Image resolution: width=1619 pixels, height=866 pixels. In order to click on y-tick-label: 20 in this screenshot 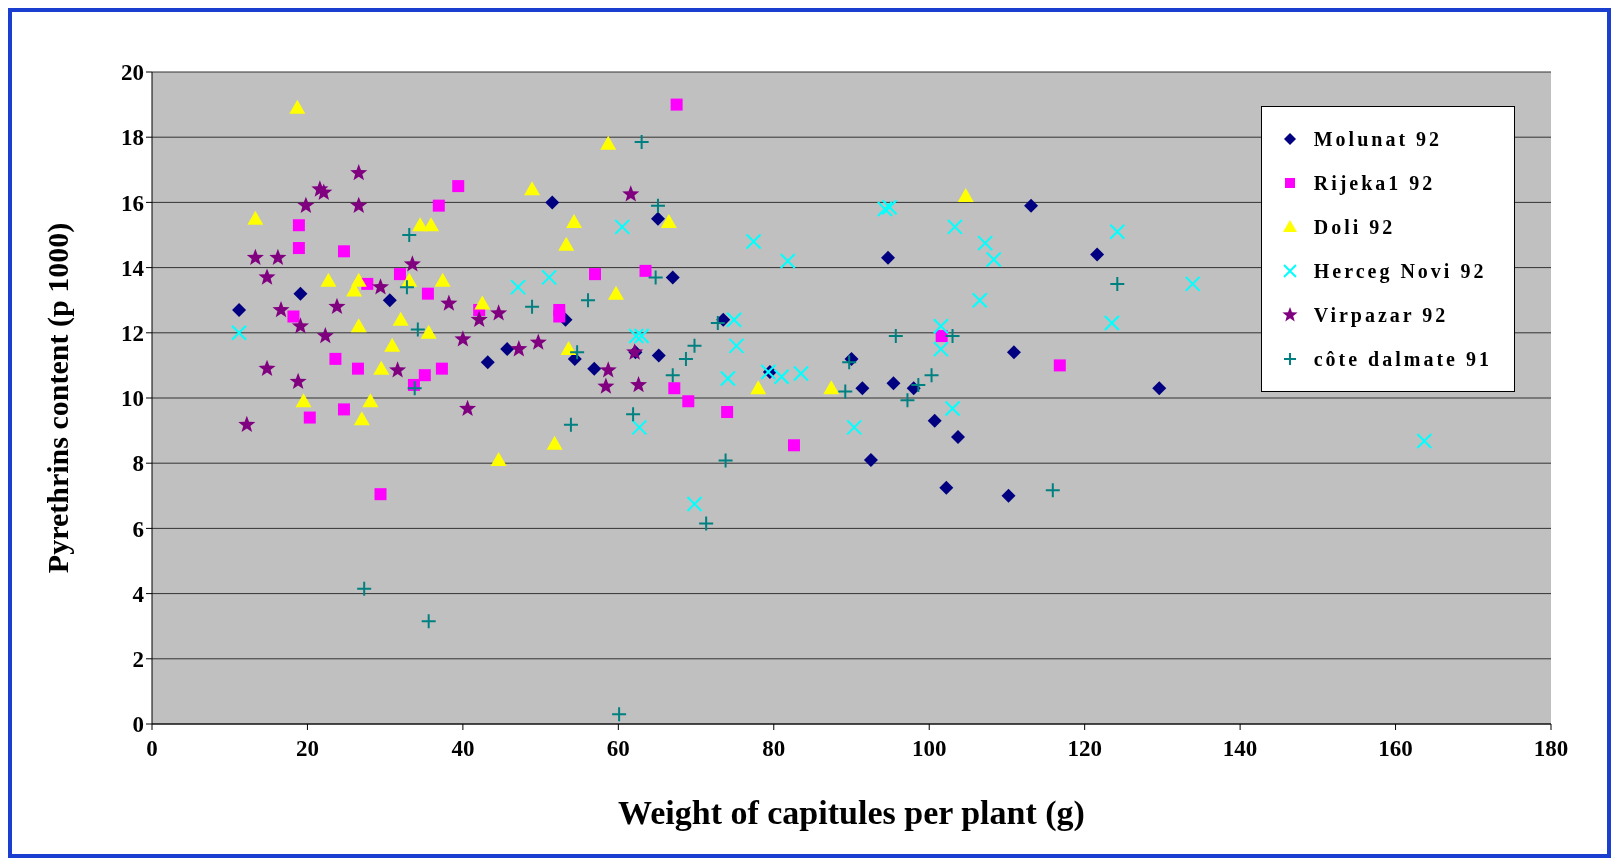, I will do `click(132, 73)`.